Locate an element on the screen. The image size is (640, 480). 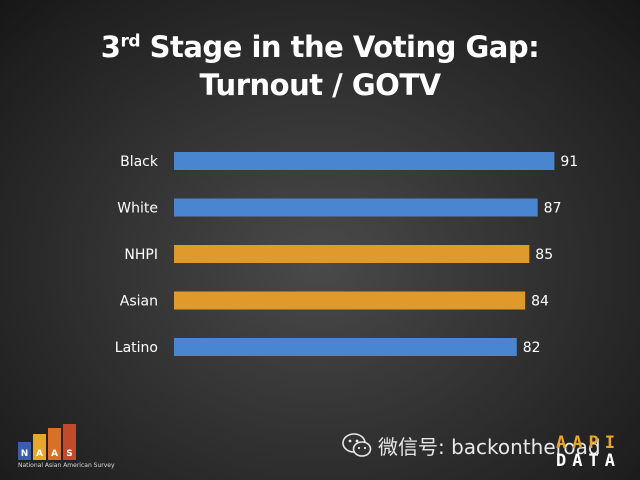
bar-white is located at coordinates (356, 207).